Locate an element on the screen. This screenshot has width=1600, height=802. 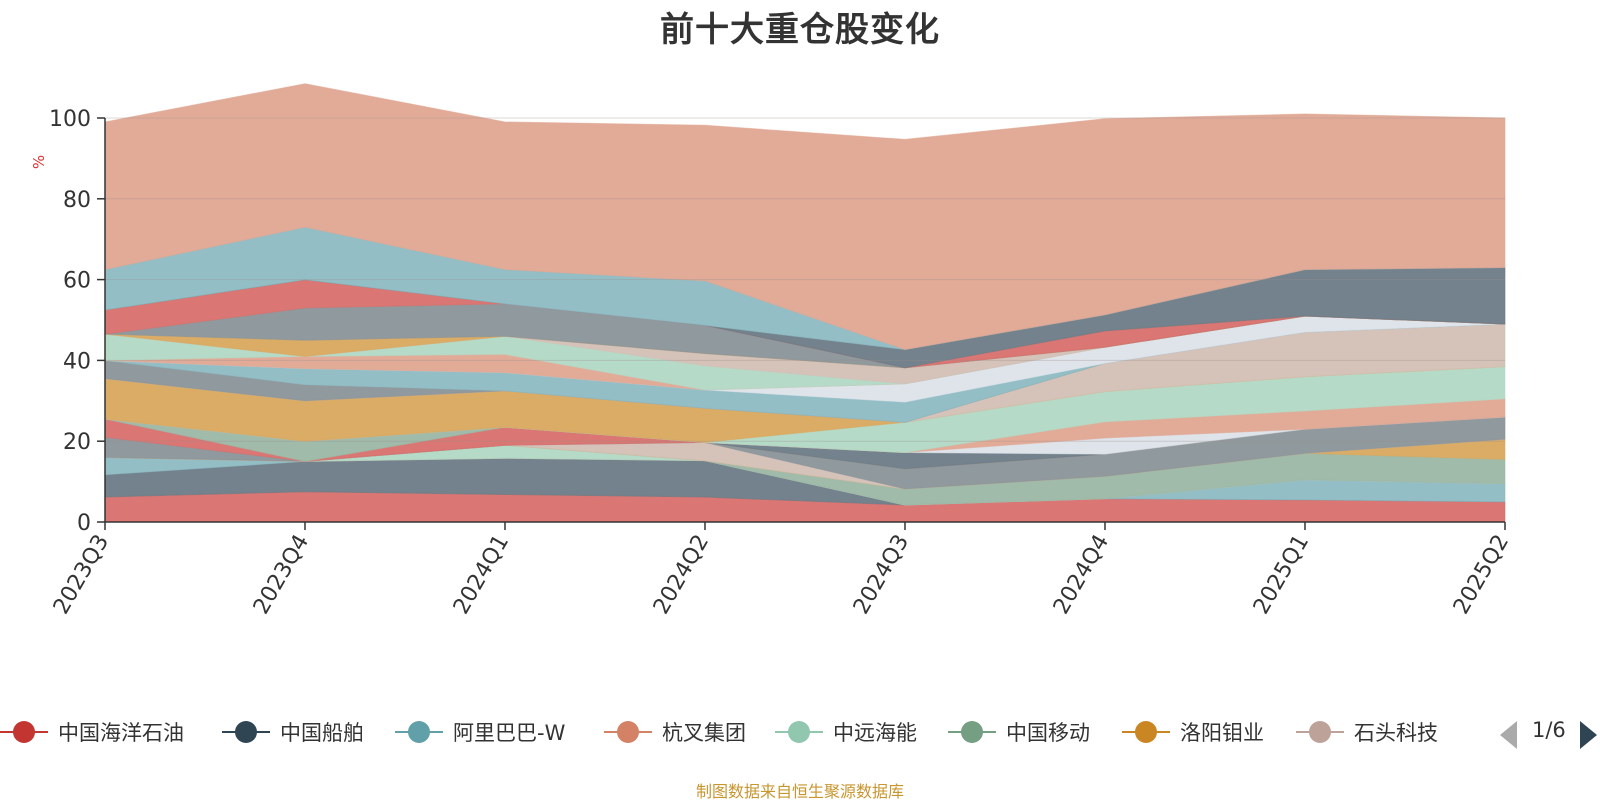
y-tick-label: 60 is located at coordinates (77, 281).